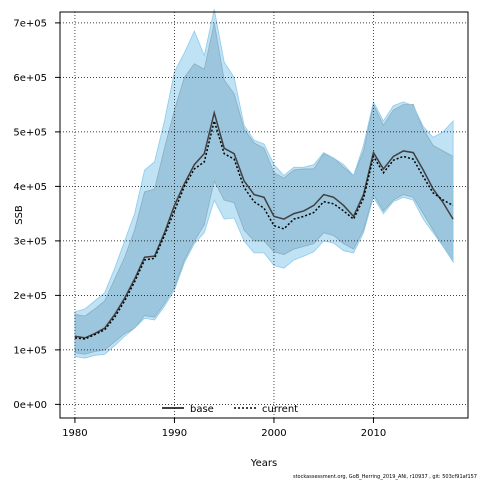  I want to click on y-tick-label: 5e+05, so click(30, 132).